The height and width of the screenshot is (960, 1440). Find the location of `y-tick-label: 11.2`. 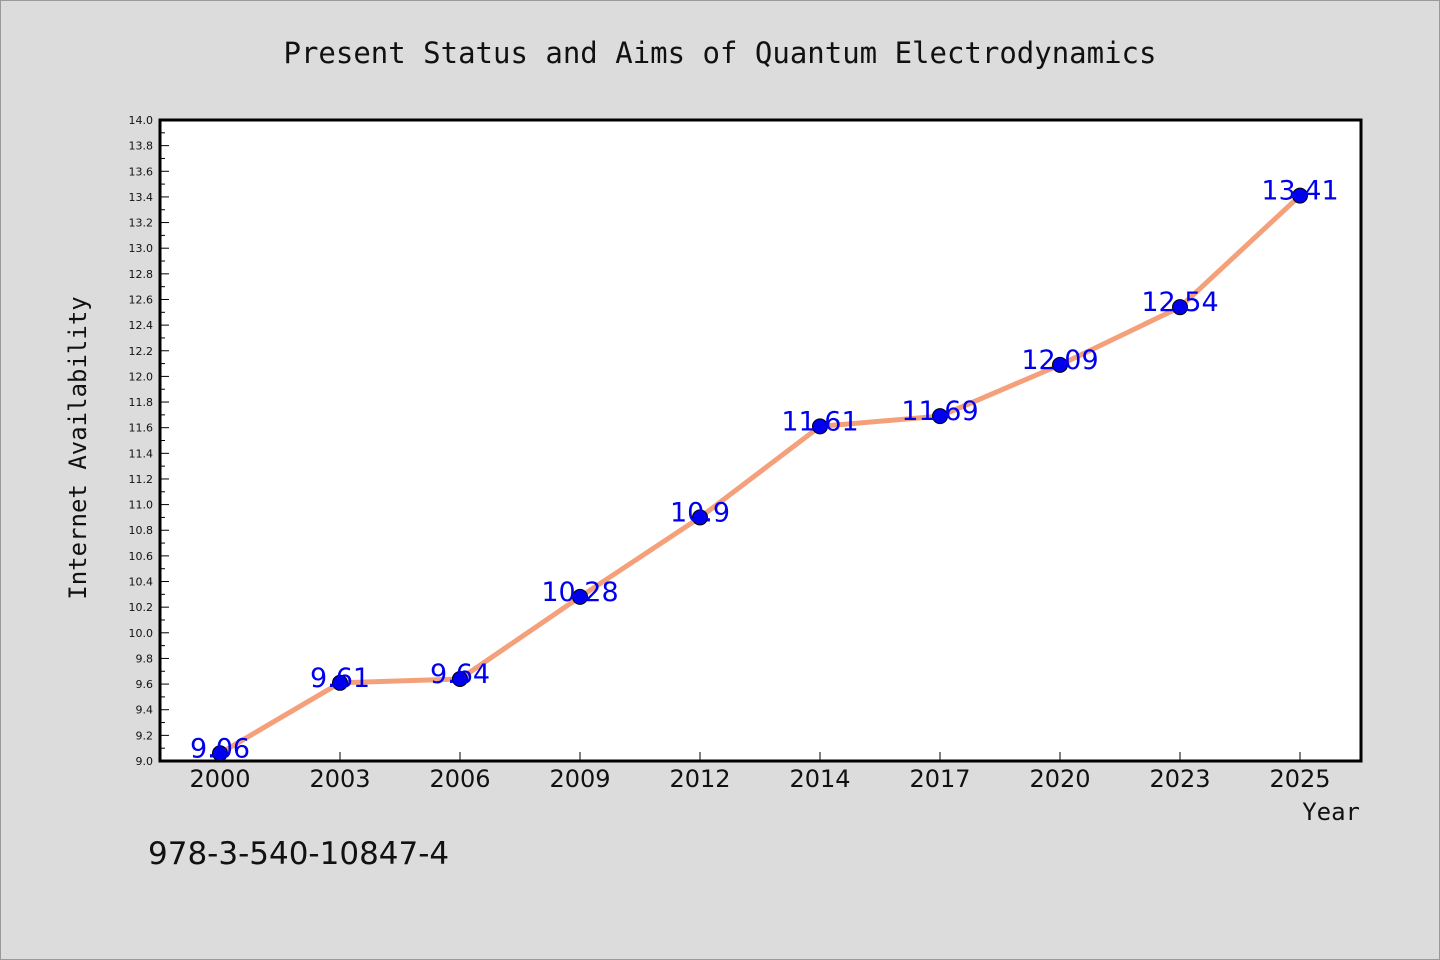

y-tick-label: 11.2 is located at coordinates (141, 479).